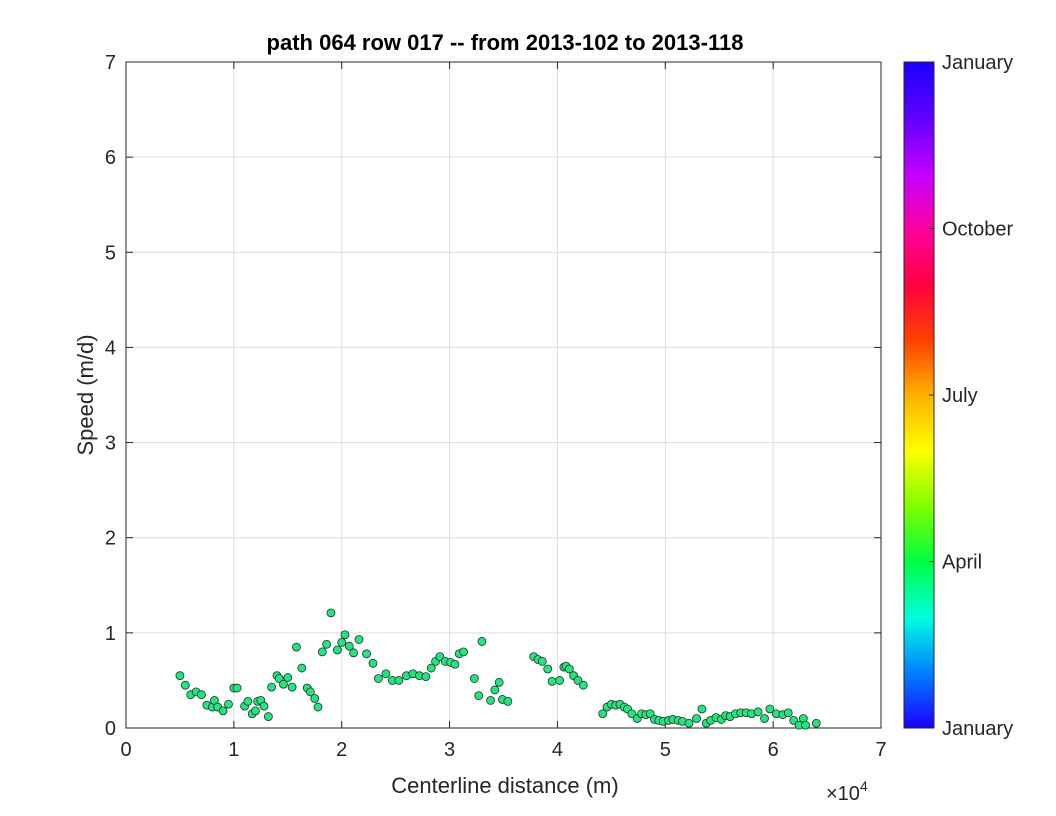 This screenshot has width=1056, height=816. What do you see at coordinates (125, 750) in the screenshot?
I see `x-tick-label: 0` at bounding box center [125, 750].